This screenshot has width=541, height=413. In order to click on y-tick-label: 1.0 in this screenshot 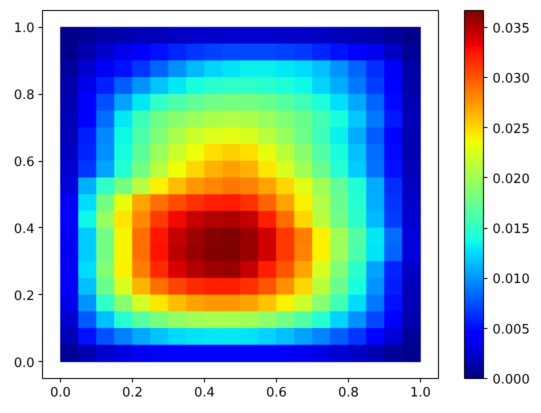, I will do `click(24, 28)`.